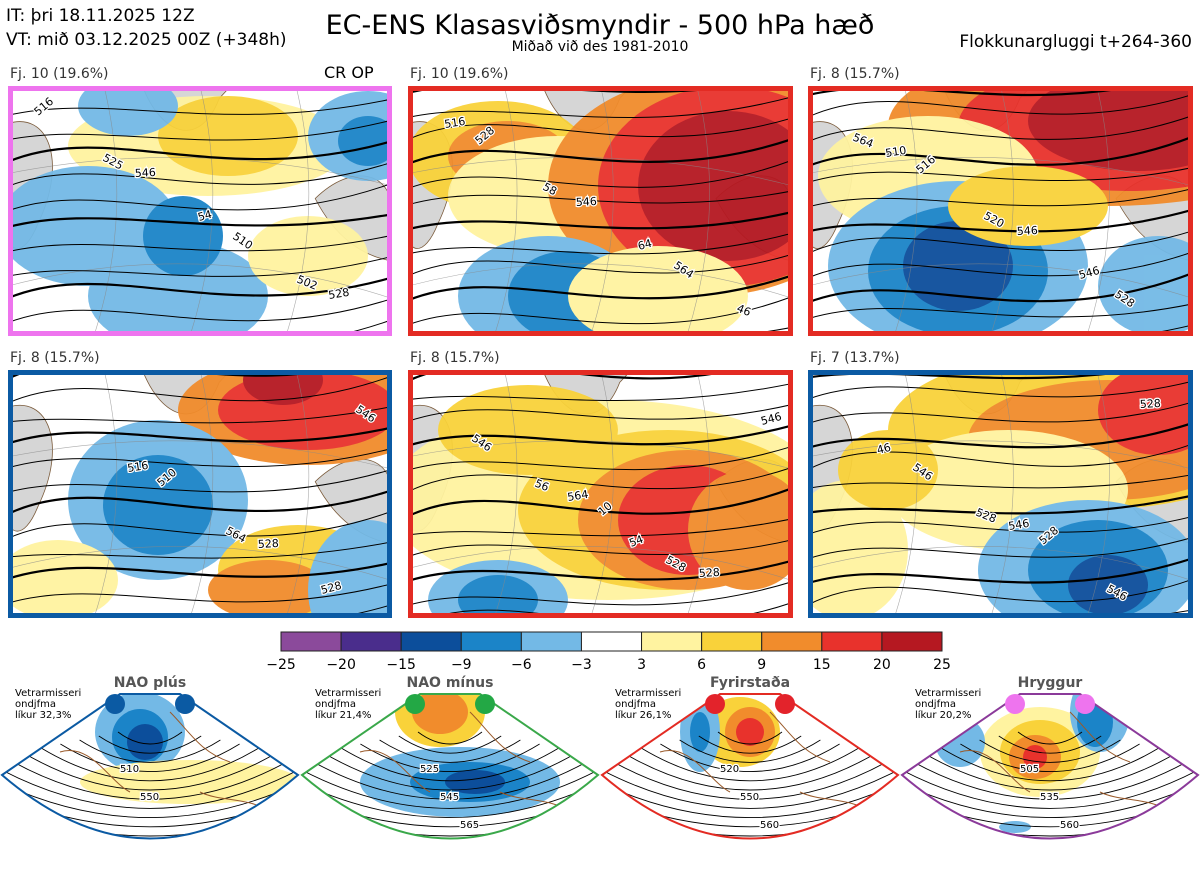 The image size is (1200, 875). What do you see at coordinates (761, 665) in the screenshot?
I see `colorbar-tick-label: 9` at bounding box center [761, 665].